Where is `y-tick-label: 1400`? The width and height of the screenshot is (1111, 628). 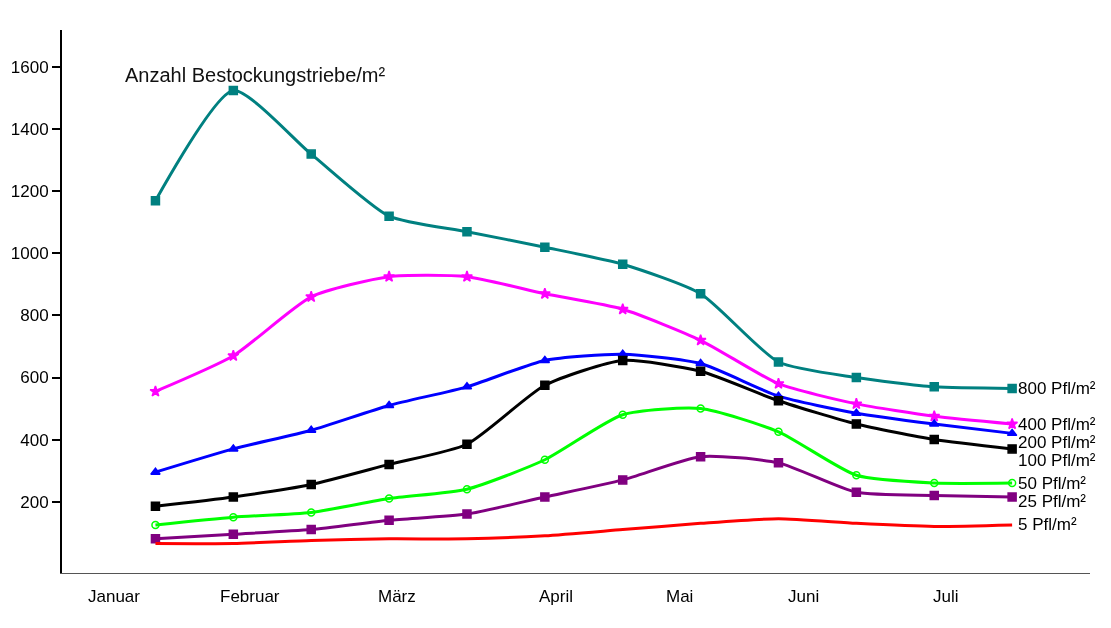
y-tick-label: 1400 is located at coordinates (29, 130).